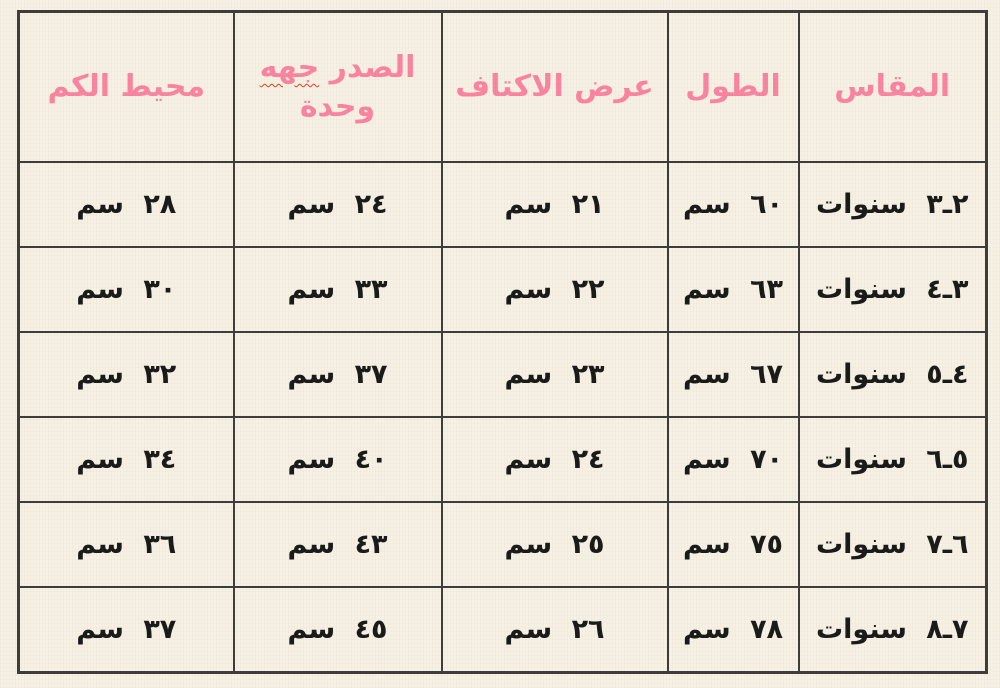 The height and width of the screenshot is (688, 1000). Describe the element at coordinates (554, 545) in the screenshot. I see `shoulder-cell: ٢٥ سم` at that location.